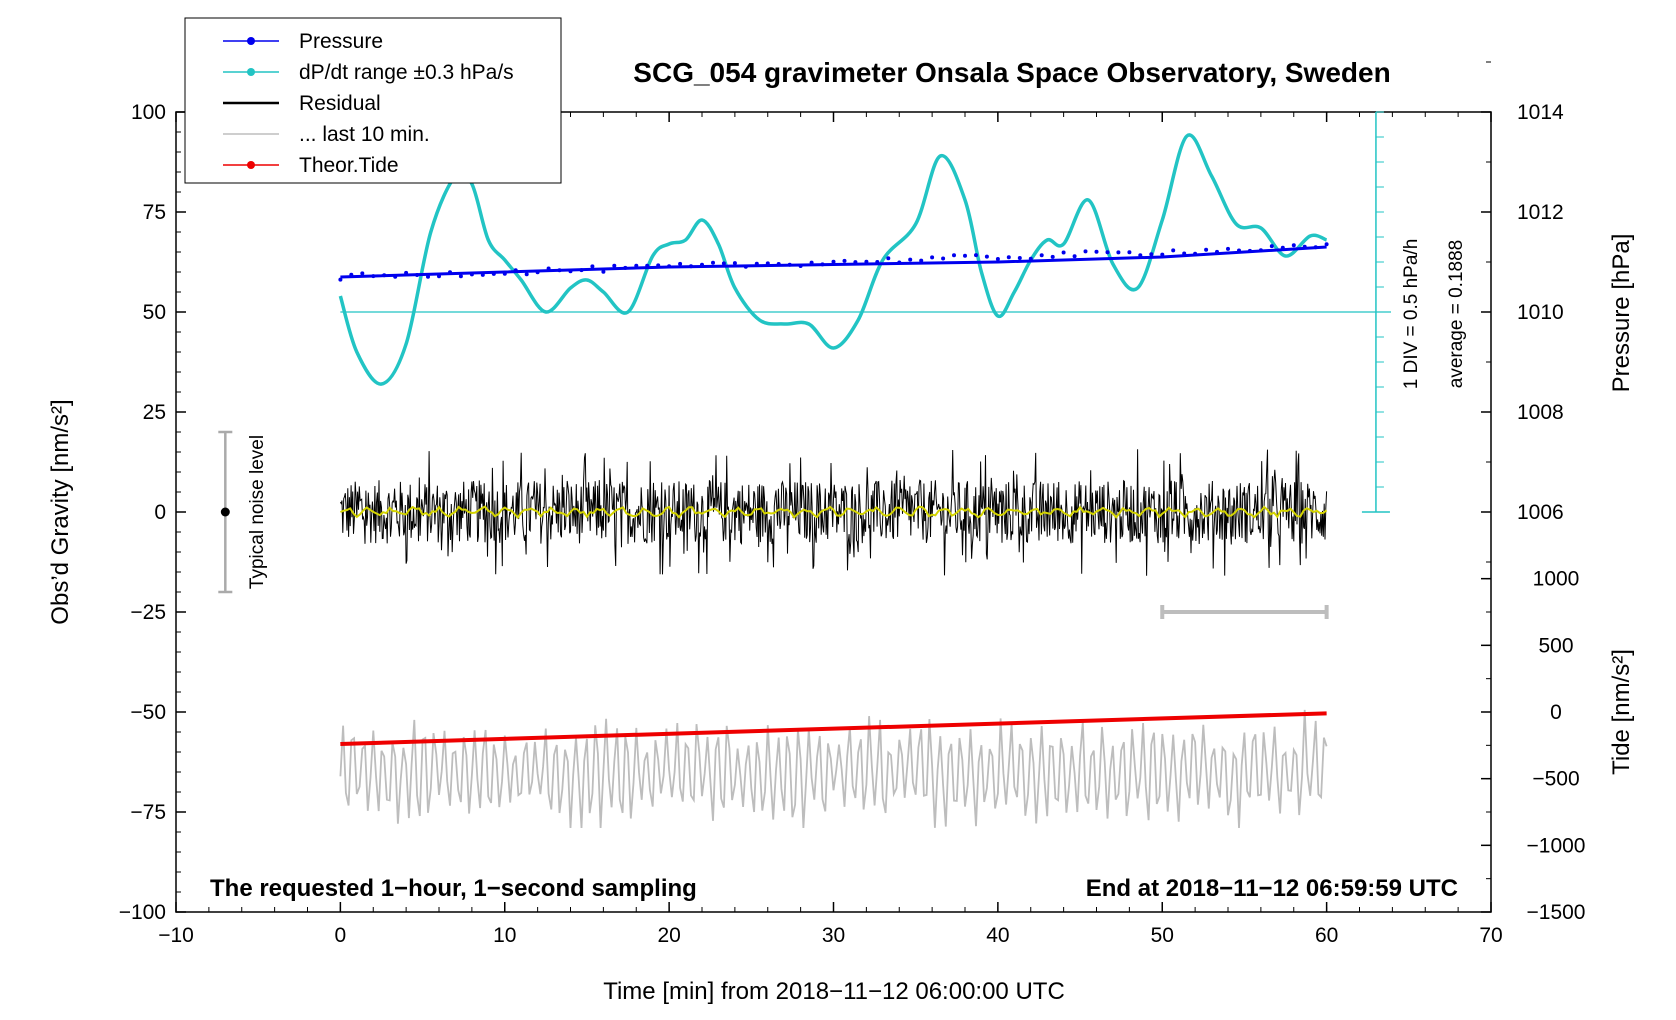  I want to click on x-tick-label: 50, so click(1162, 935).